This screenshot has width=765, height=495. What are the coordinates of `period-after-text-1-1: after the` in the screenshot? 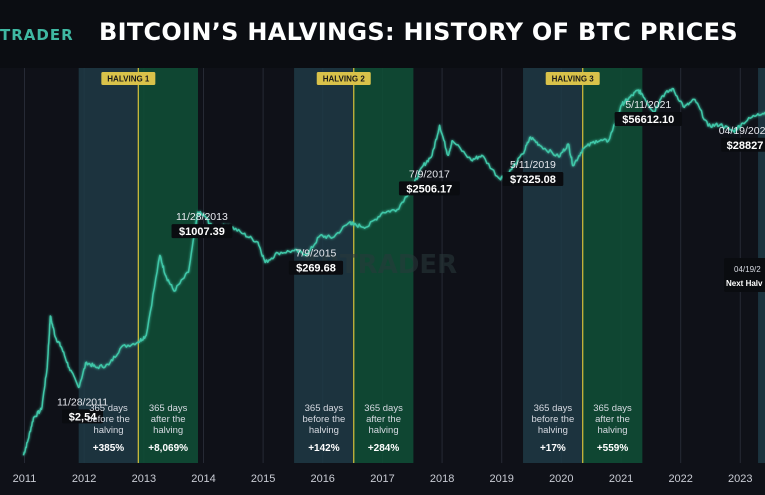 It's located at (168, 419).